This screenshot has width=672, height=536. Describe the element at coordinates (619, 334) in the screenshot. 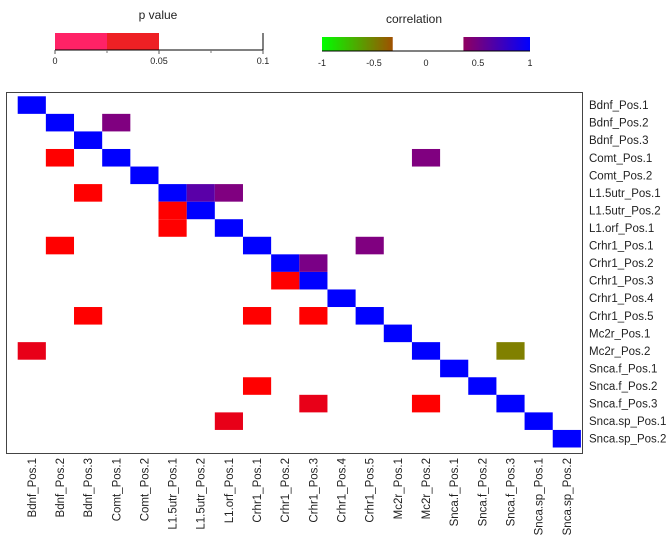

I see `row-label: Mc2r_Pos.1` at that location.